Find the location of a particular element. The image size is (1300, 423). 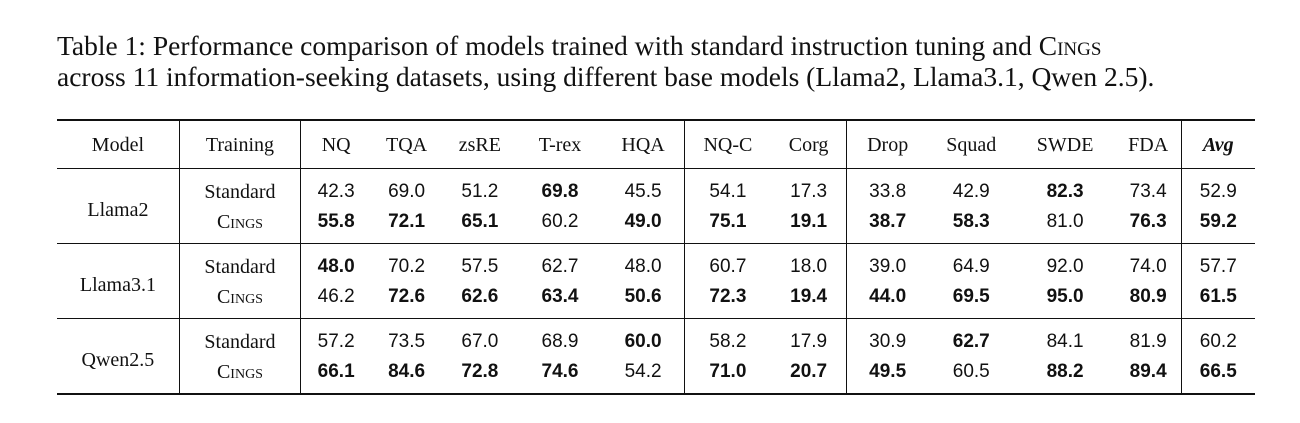

model-name: Llama3.1 is located at coordinates (118, 281).